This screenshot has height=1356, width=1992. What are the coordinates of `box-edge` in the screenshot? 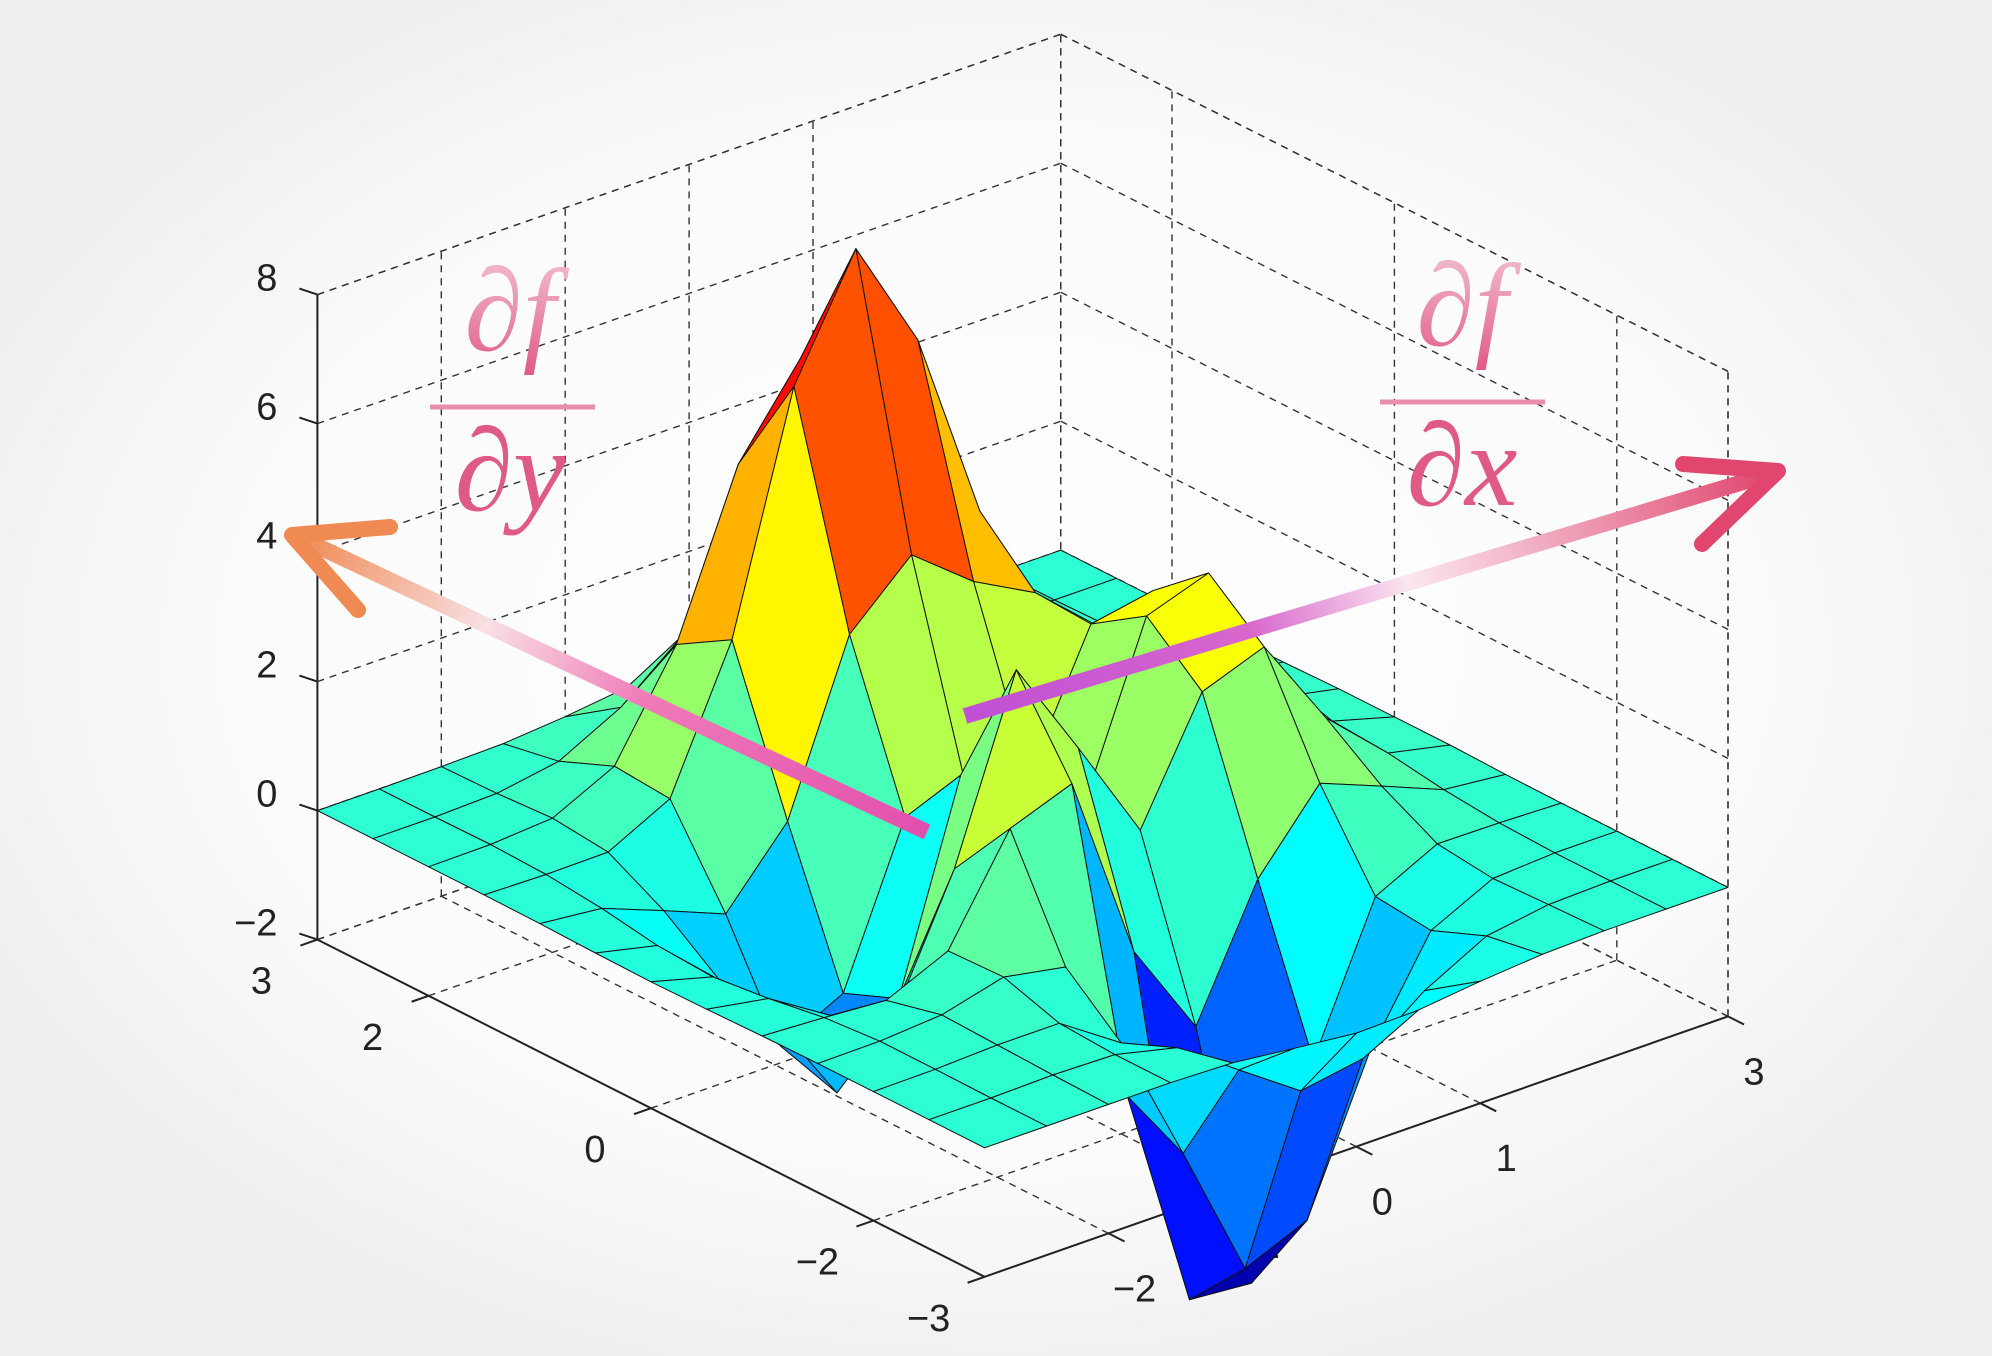 It's located at (689, 164).